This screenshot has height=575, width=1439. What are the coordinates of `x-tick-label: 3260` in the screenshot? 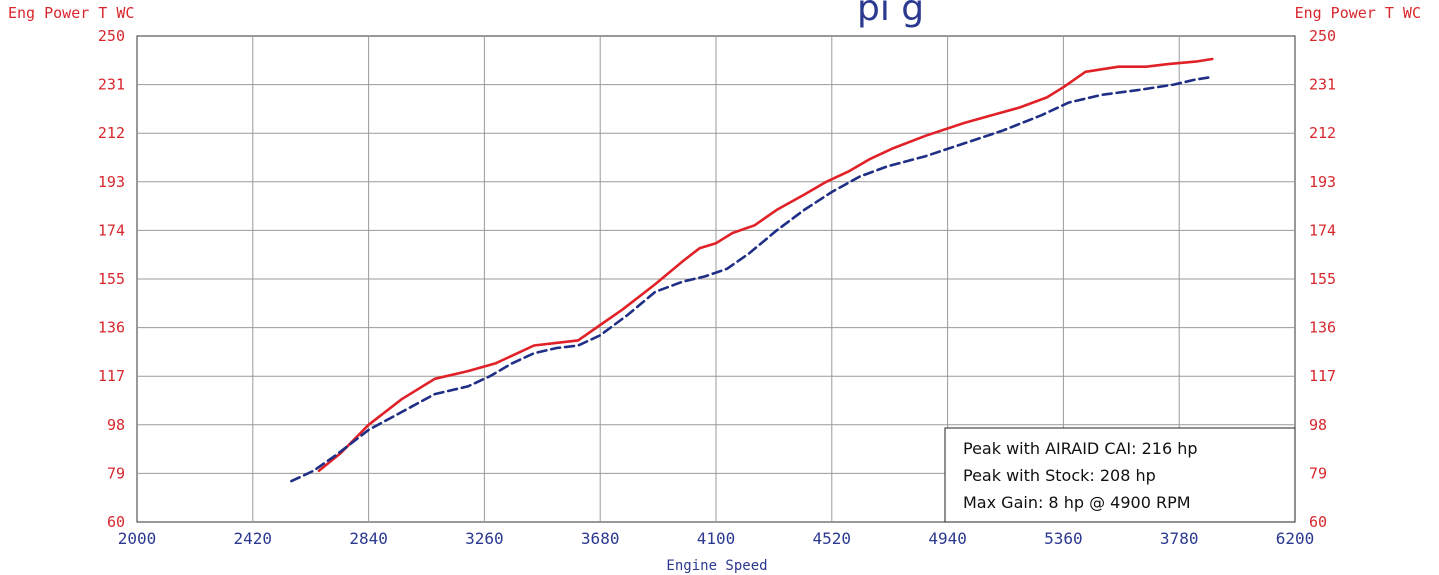 It's located at (484, 538).